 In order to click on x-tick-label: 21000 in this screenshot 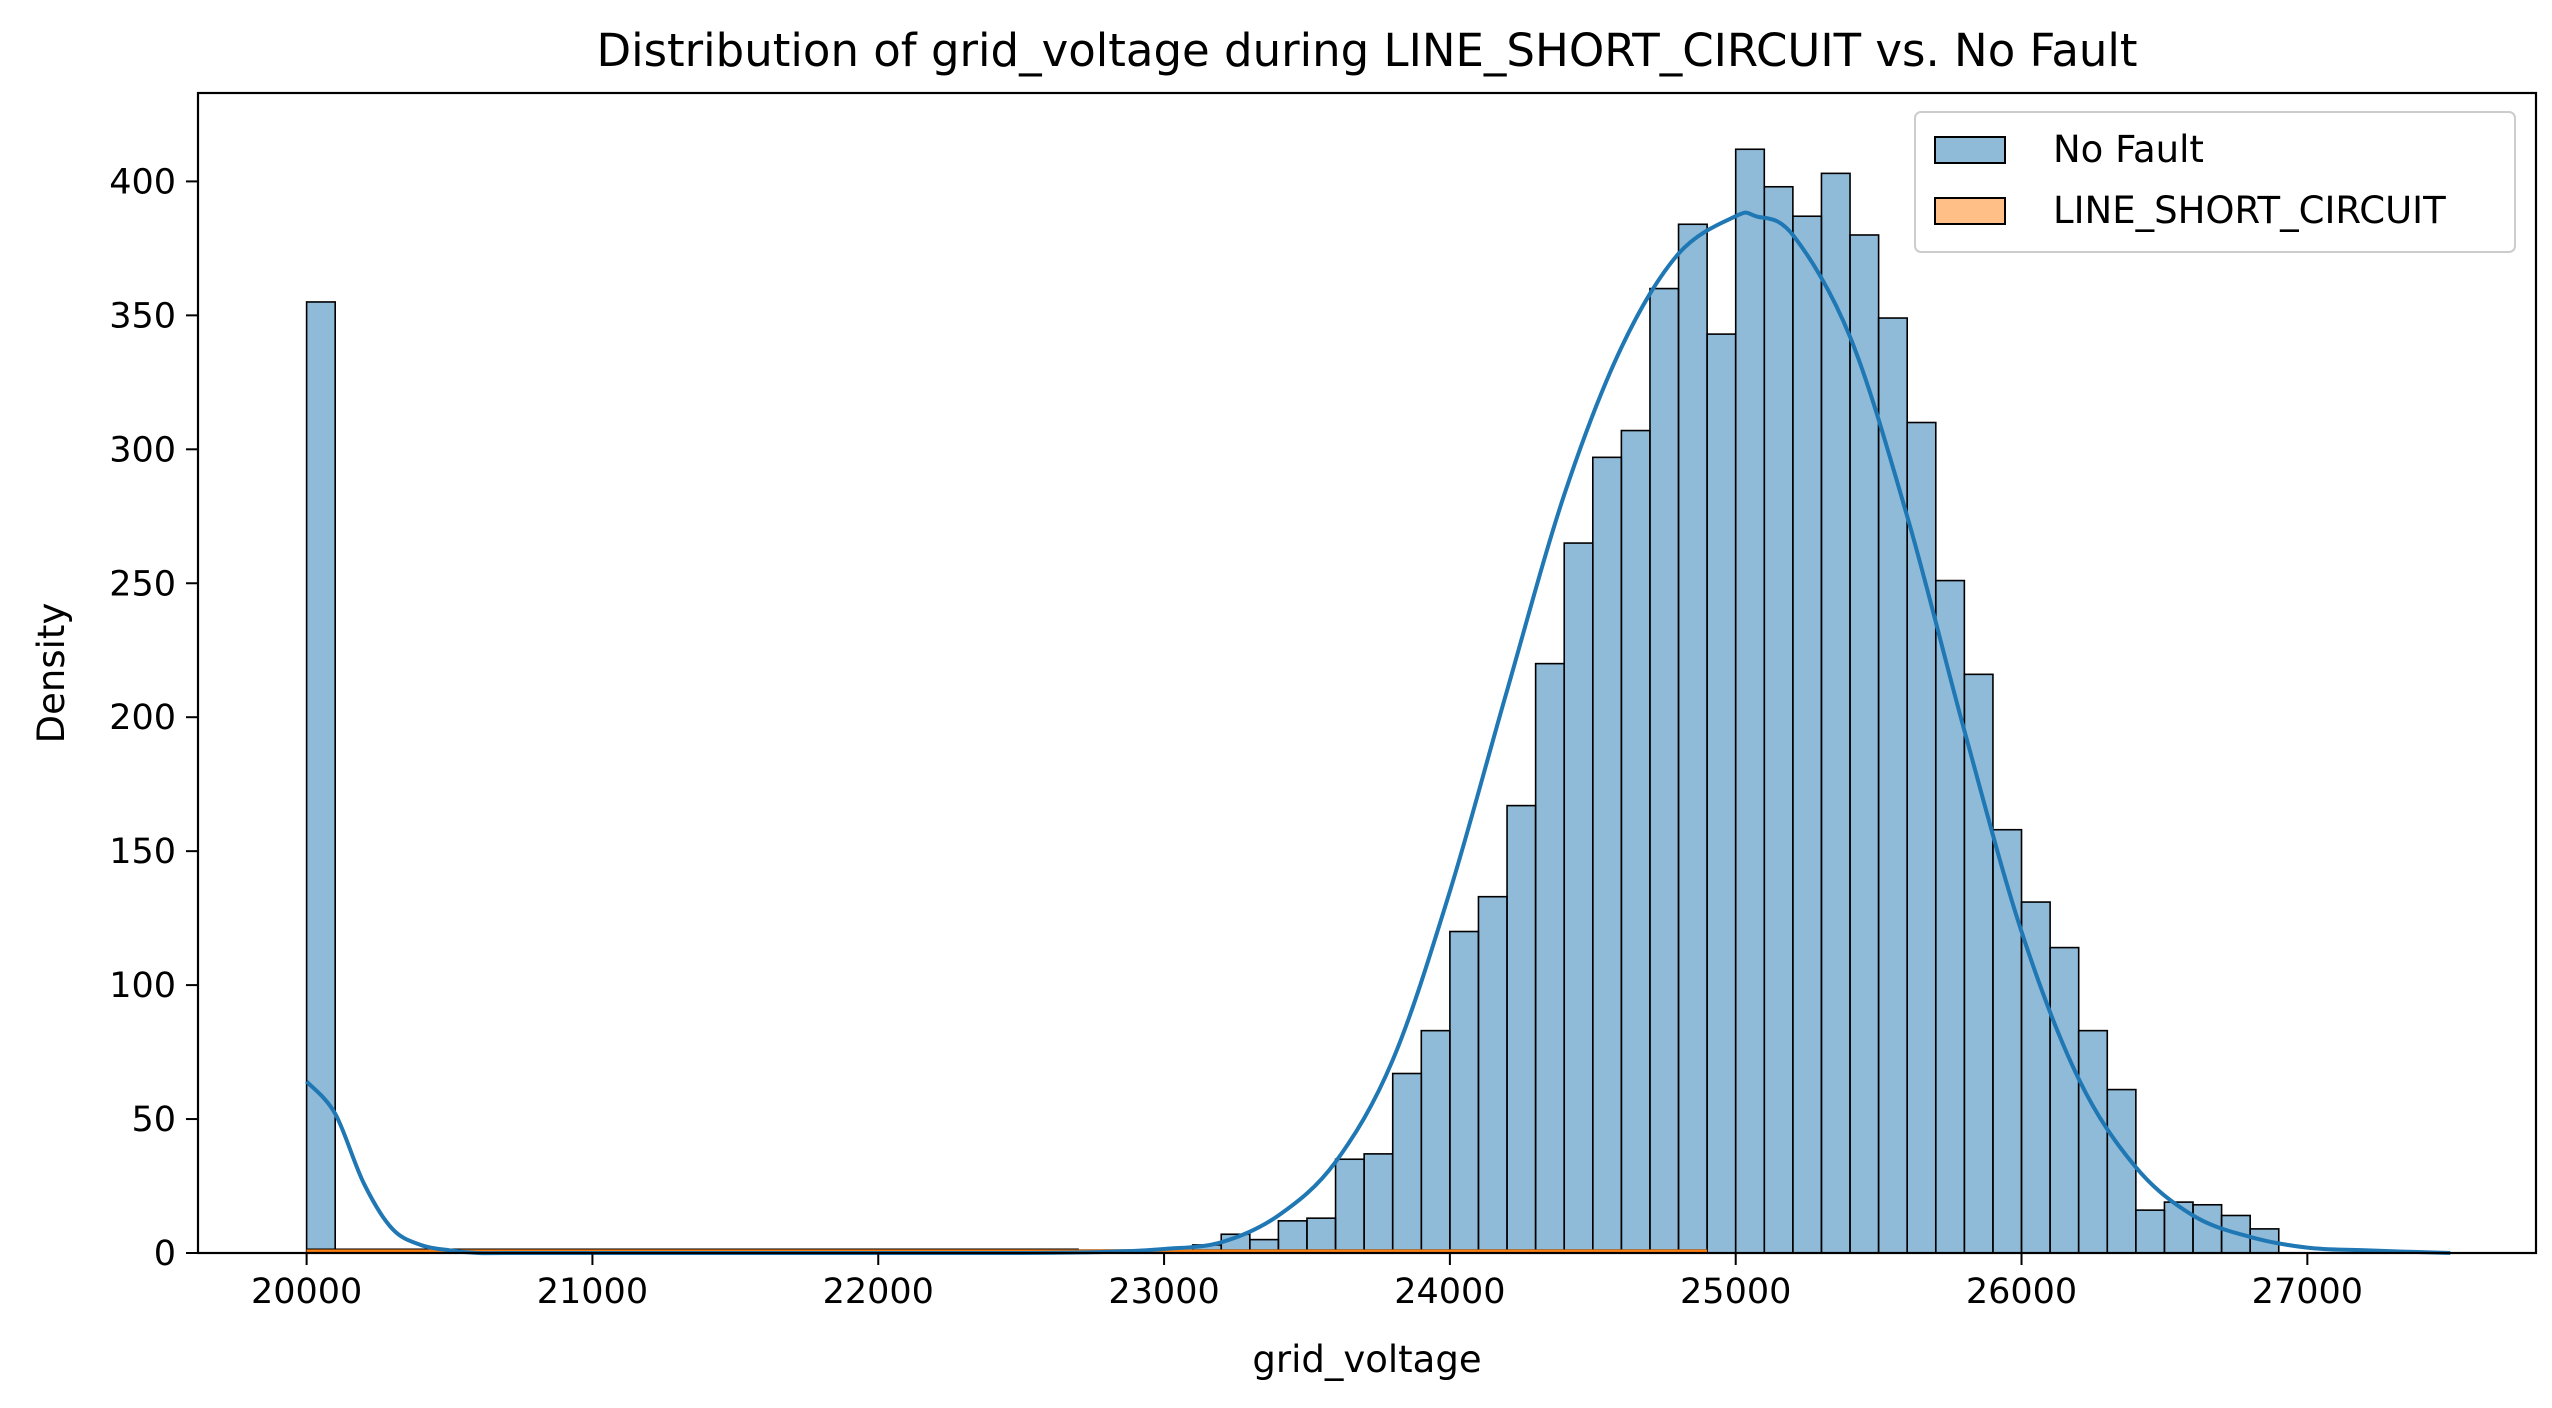, I will do `click(592, 1292)`.